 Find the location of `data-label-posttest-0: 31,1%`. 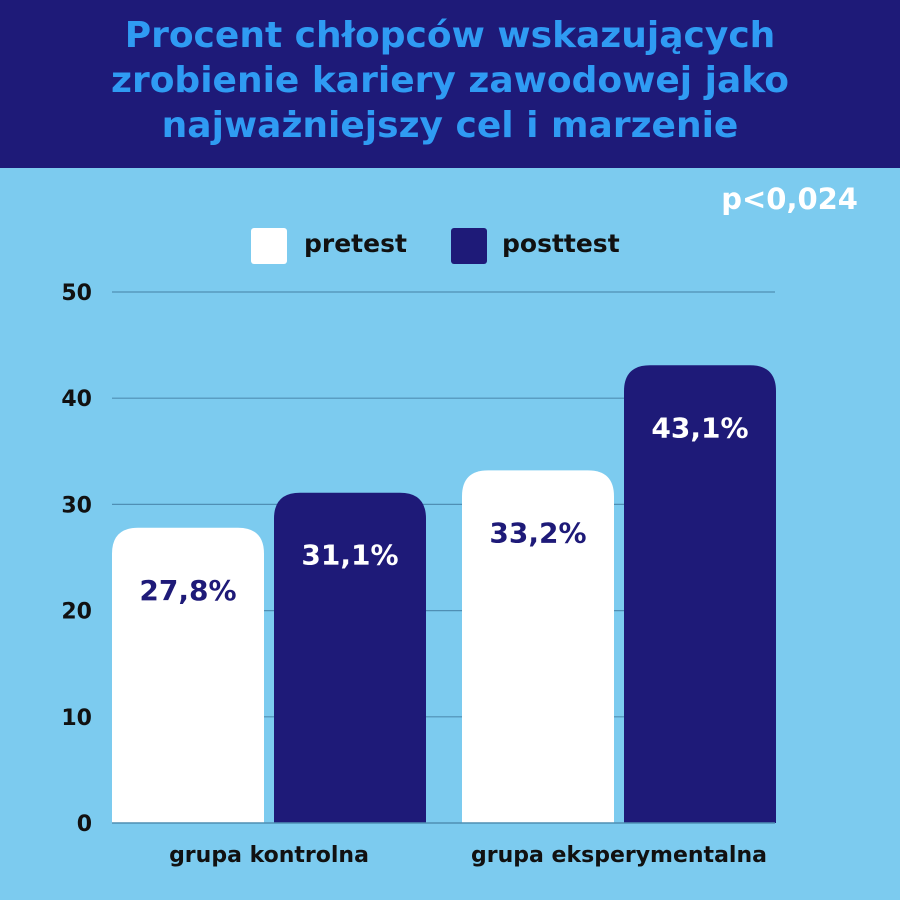

data-label-posttest-0: 31,1% is located at coordinates (349, 555).